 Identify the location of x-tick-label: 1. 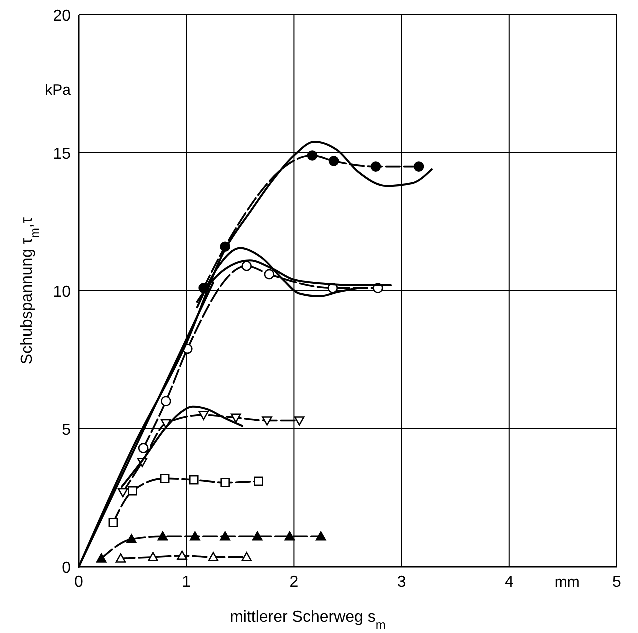
(187, 582).